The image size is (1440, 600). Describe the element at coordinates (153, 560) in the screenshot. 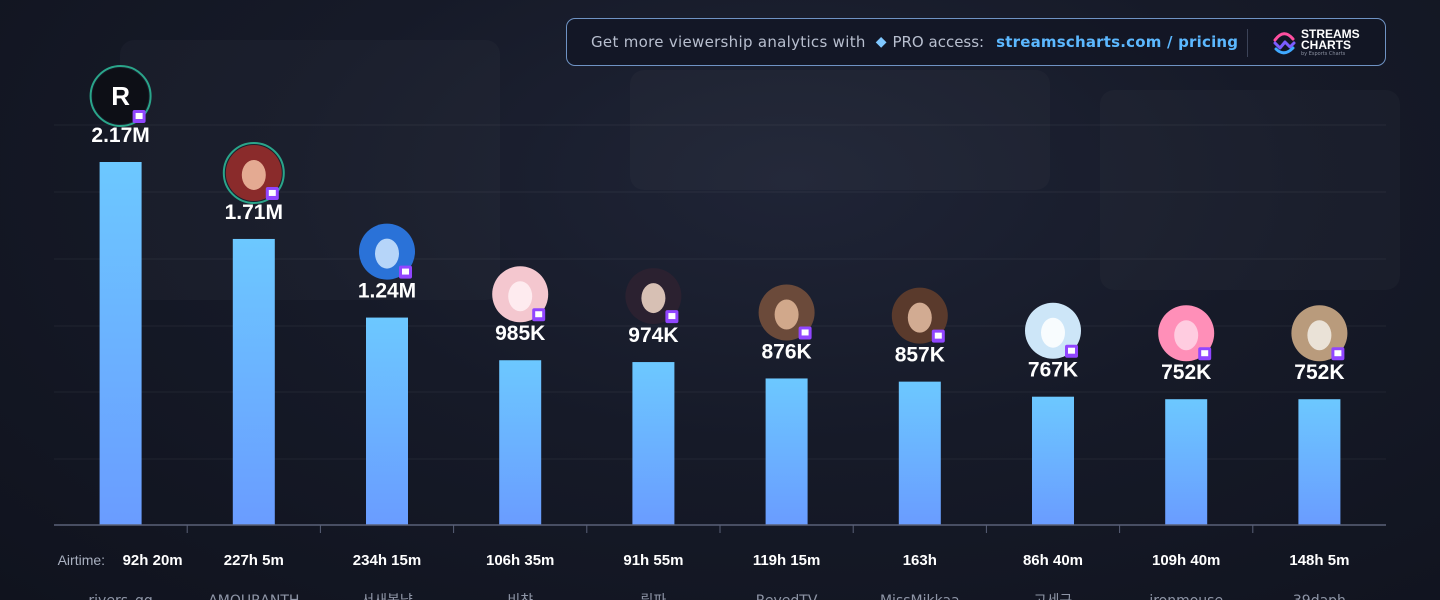

I see `airtime-label: 92h 20m` at that location.